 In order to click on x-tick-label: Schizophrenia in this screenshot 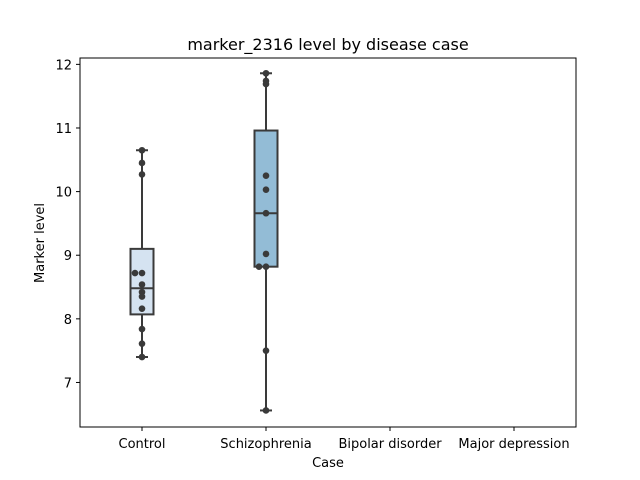, I will do `click(265, 444)`.